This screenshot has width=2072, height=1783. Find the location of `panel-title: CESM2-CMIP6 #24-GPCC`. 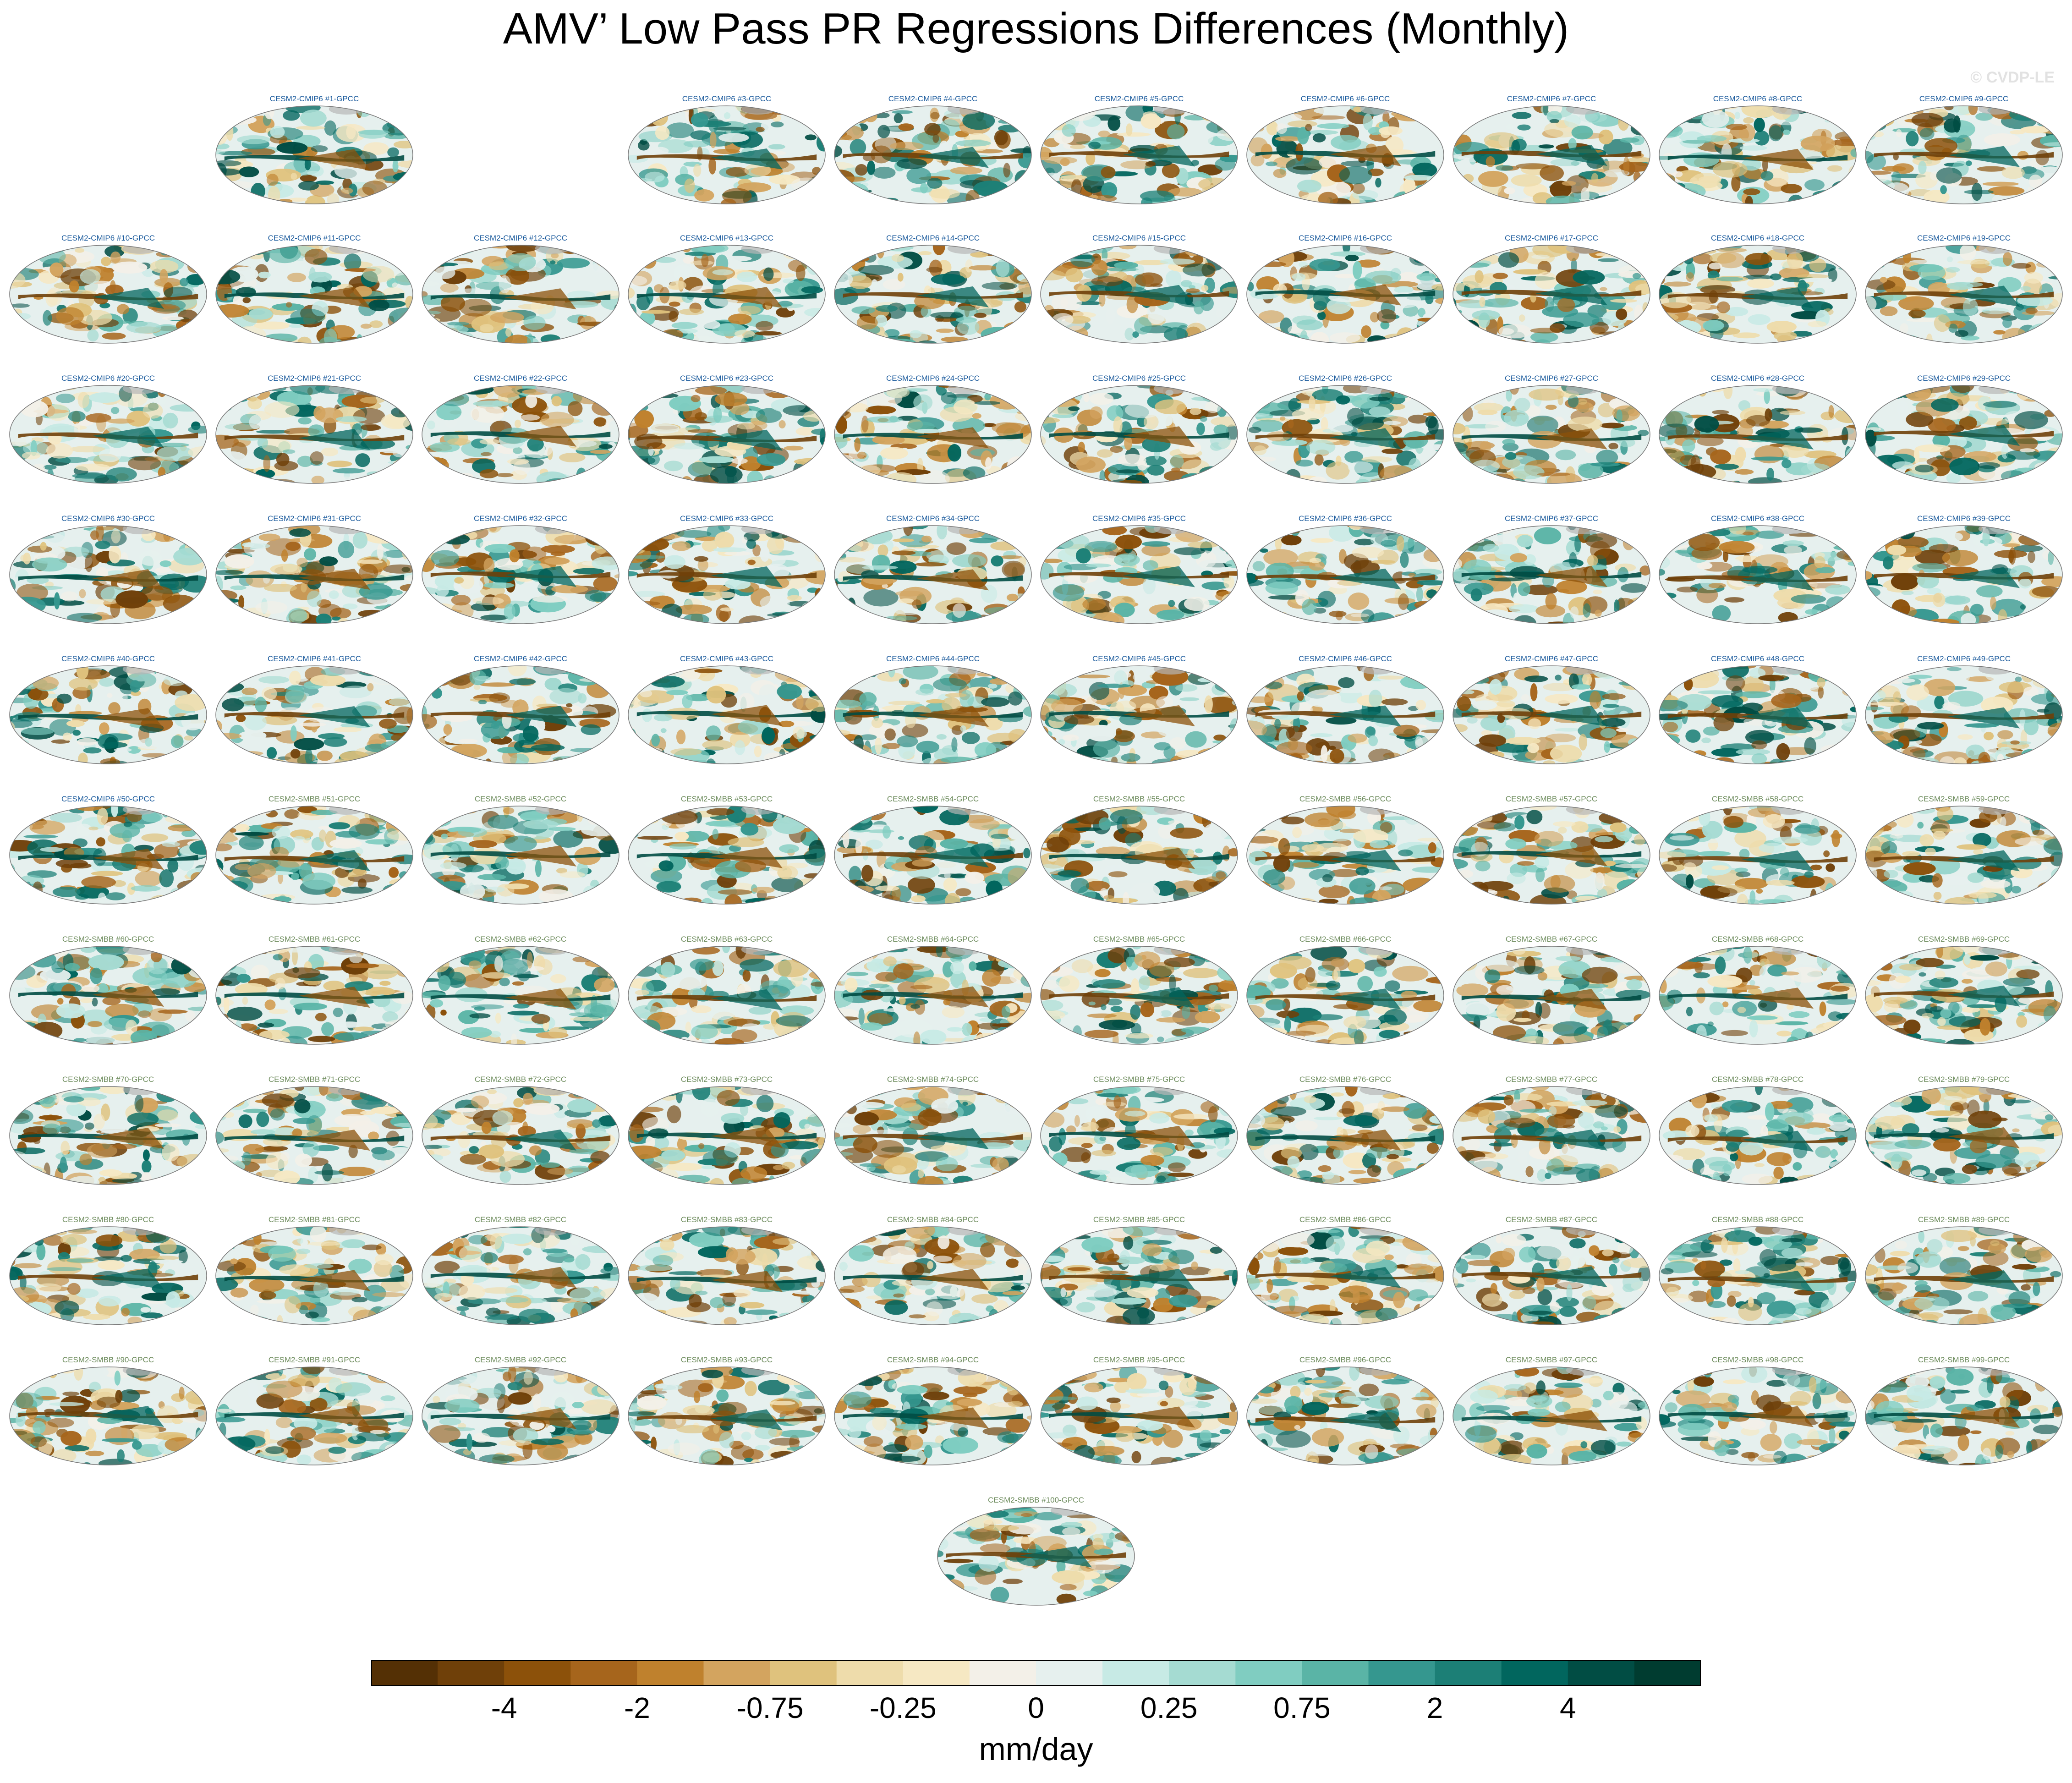

panel-title: CESM2-CMIP6 #24-GPCC is located at coordinates (933, 378).